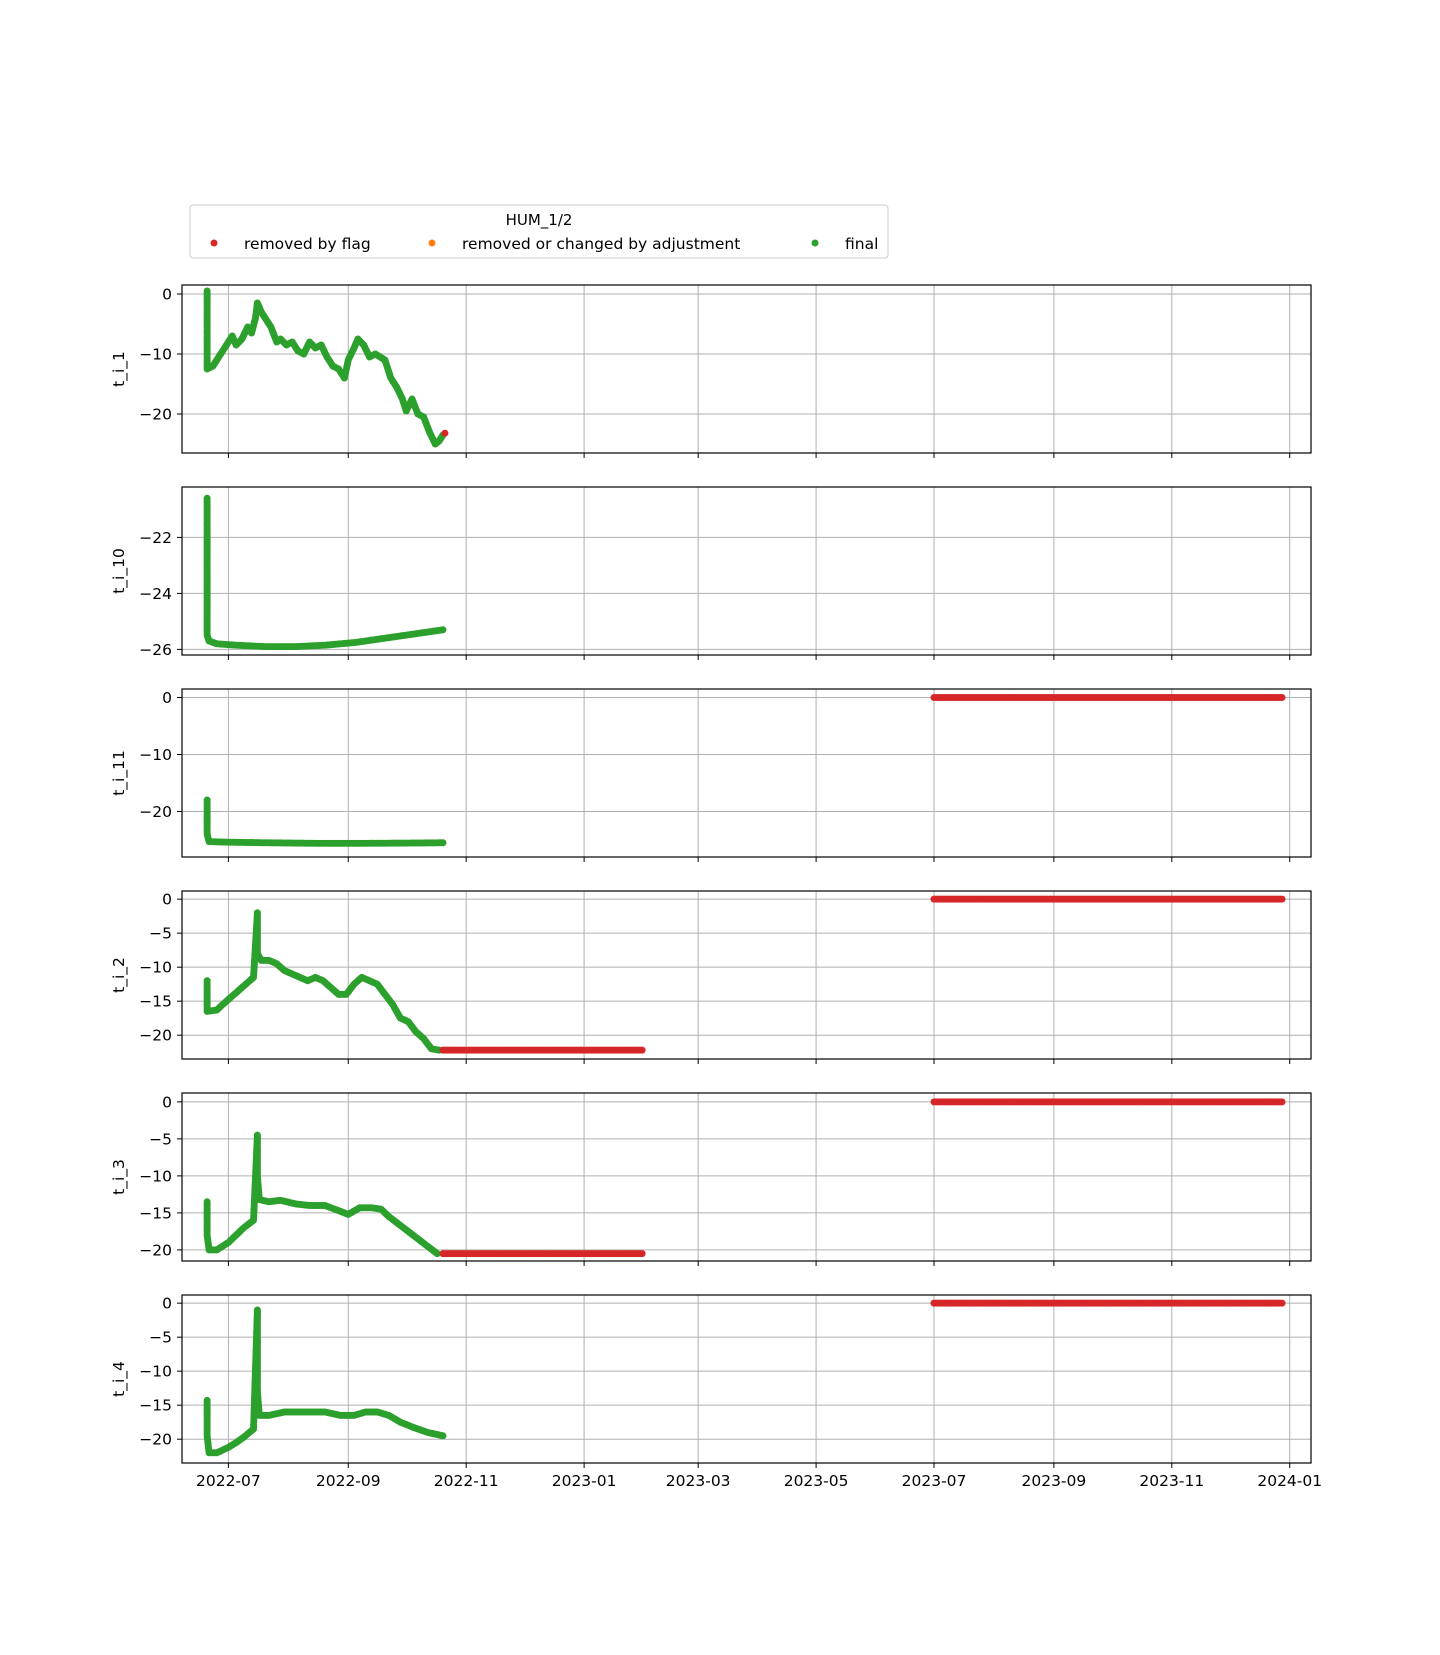 Image resolution: width=1440 pixels, height=1655 pixels. Describe the element at coordinates (601, 244) in the screenshot. I see `legend-label-removed-or-changed: removed or changed by adjustment` at that location.